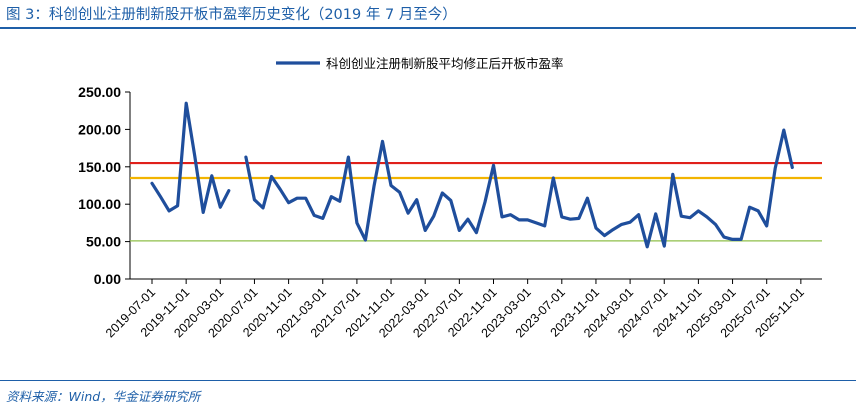  I want to click on legend-label: 科创创业注册制新股平均修正后开板市盈率, so click(445, 63).